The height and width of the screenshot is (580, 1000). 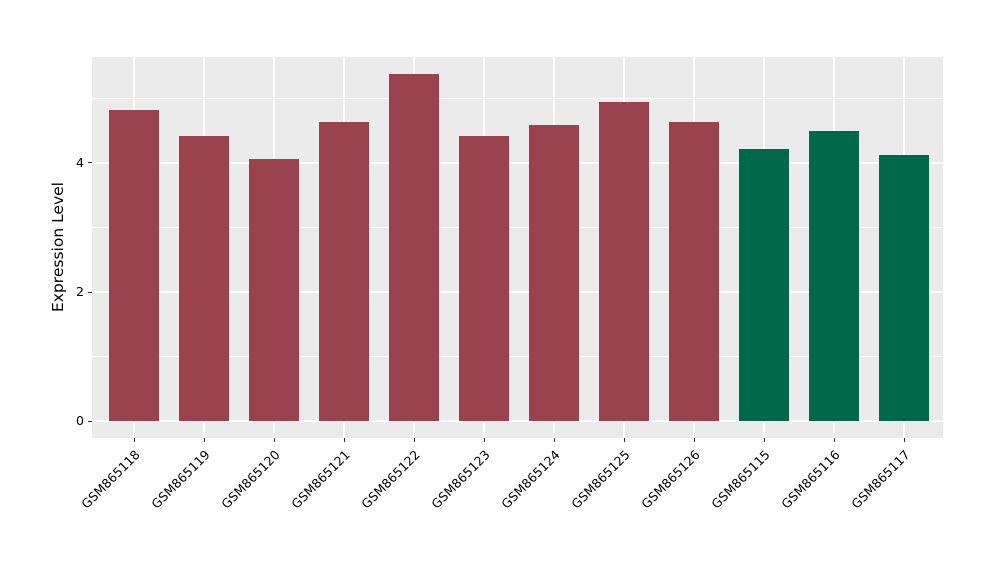 I want to click on bar-GSM865116, so click(x=834, y=276).